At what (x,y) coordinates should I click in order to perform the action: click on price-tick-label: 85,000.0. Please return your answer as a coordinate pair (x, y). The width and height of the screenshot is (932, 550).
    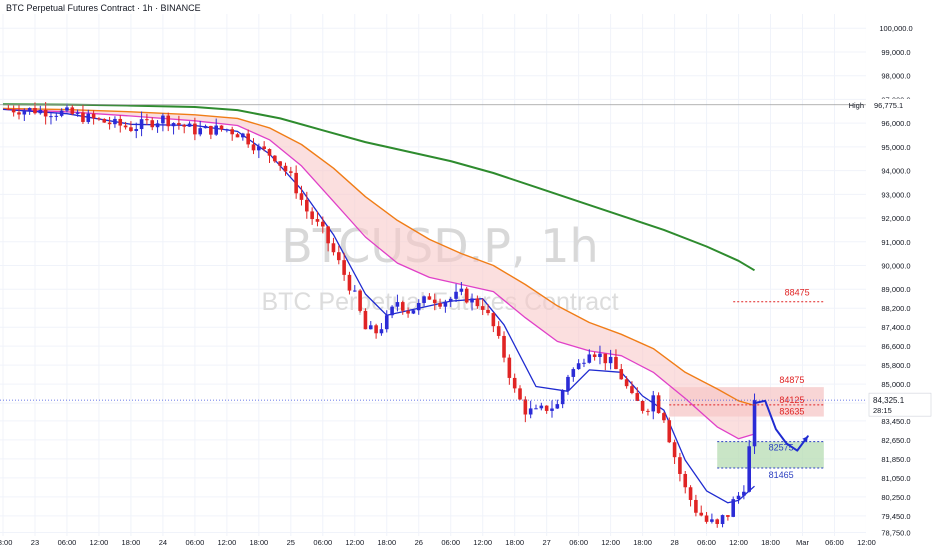
    Looking at the image, I should click on (895, 384).